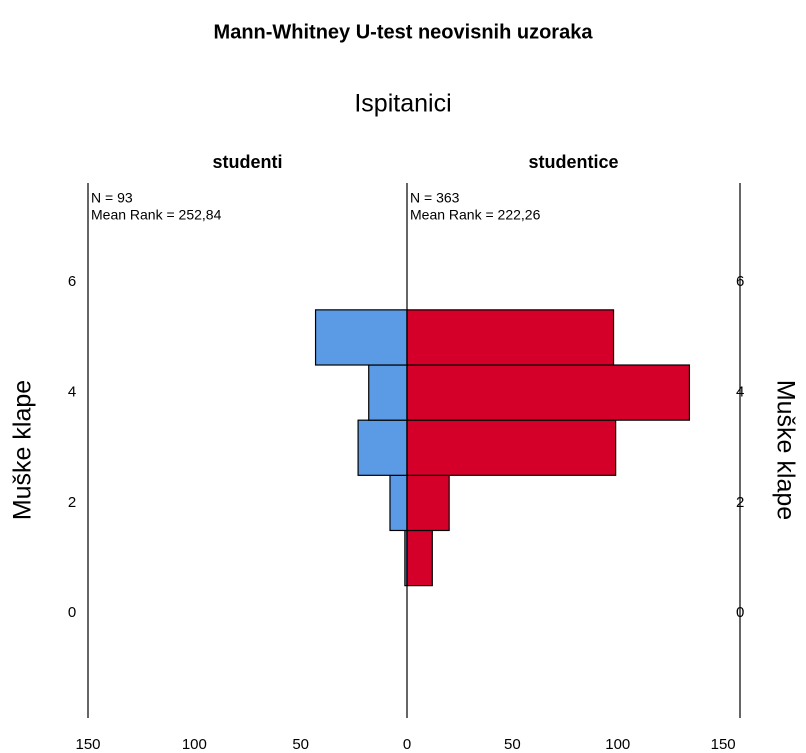 The width and height of the screenshot is (806, 753). What do you see at coordinates (407, 744) in the screenshot?
I see `x-tick-label: 0` at bounding box center [407, 744].